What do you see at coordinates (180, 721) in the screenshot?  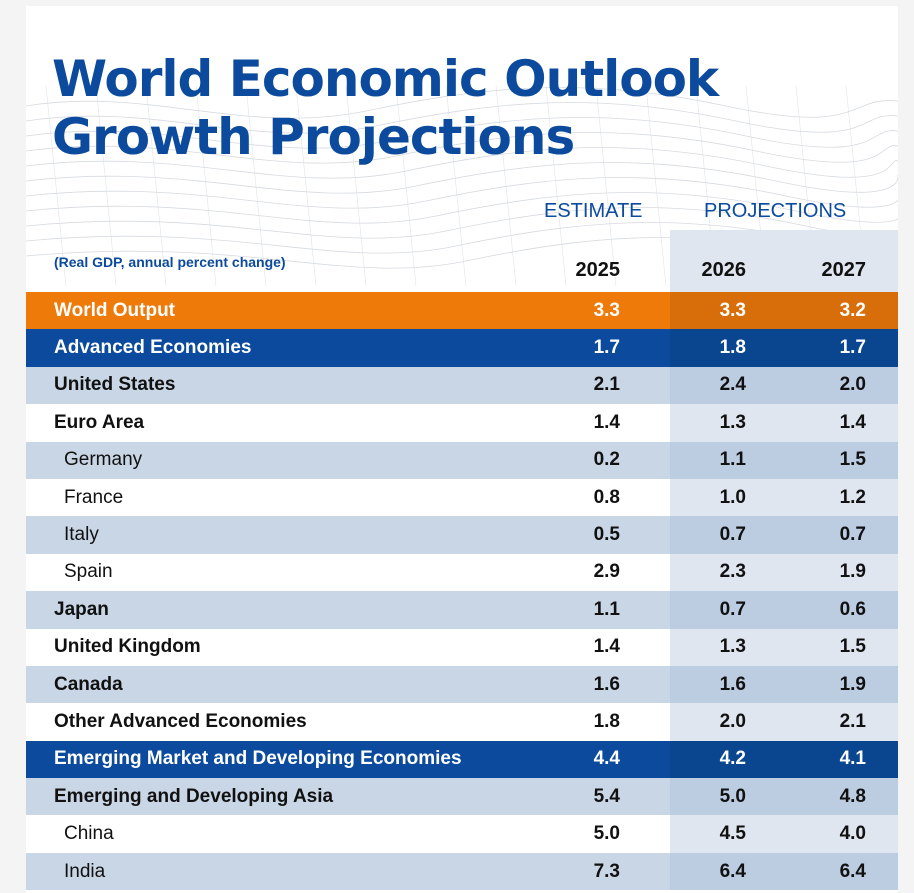 I see `row-label: Other Advanced Economies` at bounding box center [180, 721].